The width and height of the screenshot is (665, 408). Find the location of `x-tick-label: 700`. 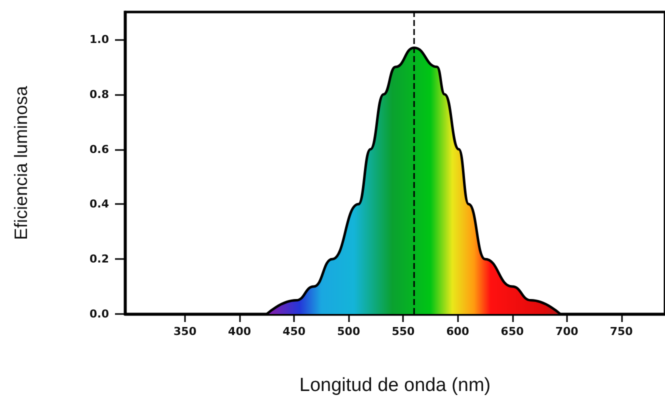

x-tick-label: 700 is located at coordinates (567, 331).